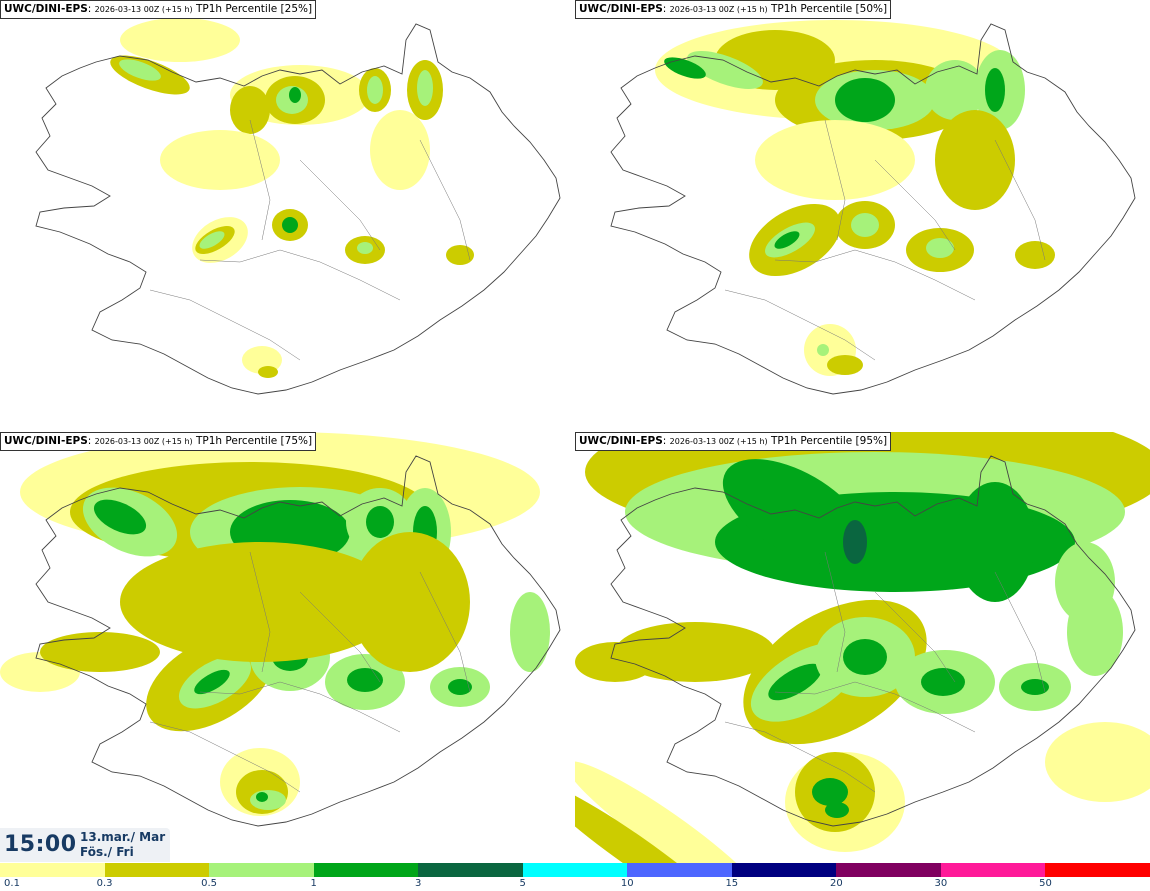  Describe the element at coordinates (829, 9) in the screenshot. I see `product-name: TP1h Percentile [50%]` at that location.